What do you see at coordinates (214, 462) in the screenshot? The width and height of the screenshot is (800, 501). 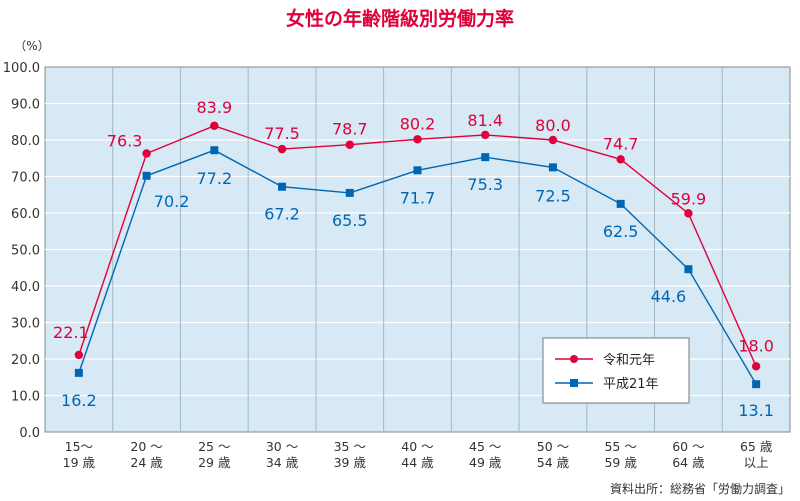 I see `x-tick-label: 29 歳` at bounding box center [214, 462].